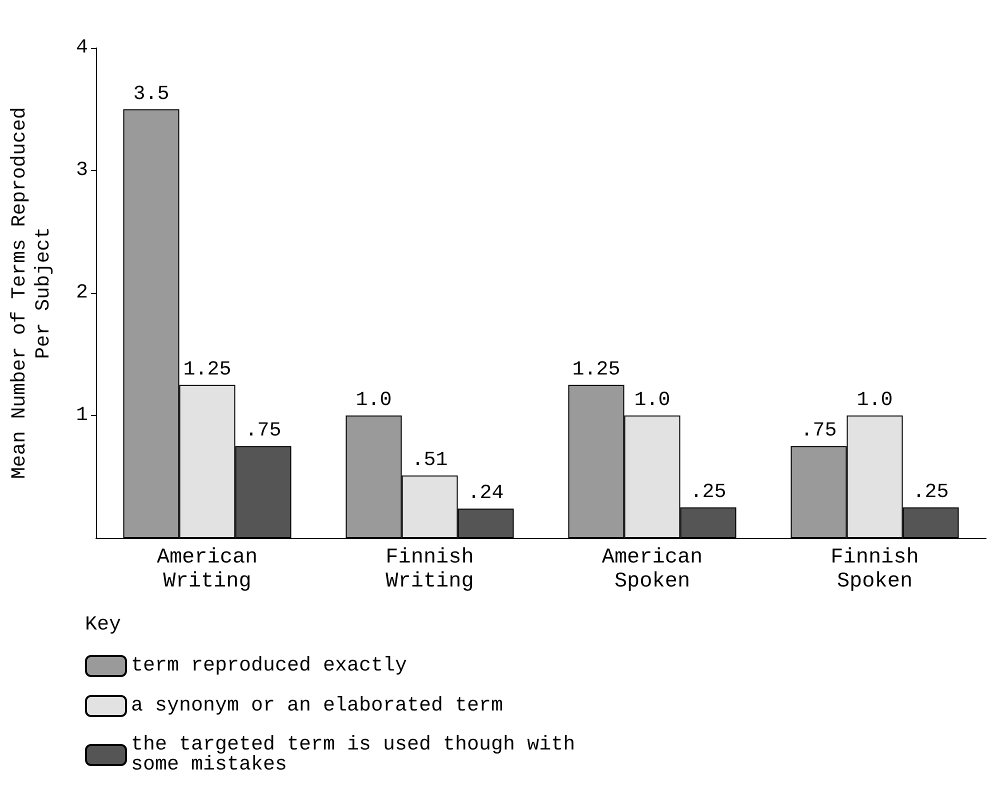 The height and width of the screenshot is (807, 992). What do you see at coordinates (652, 570) in the screenshot?
I see `x-tick-label: American Spoken` at bounding box center [652, 570].